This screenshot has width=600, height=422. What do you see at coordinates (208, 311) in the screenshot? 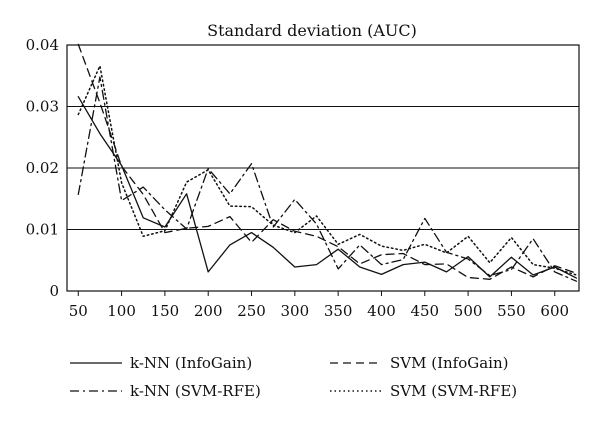
I see `x-tick-label: 200` at bounding box center [208, 311].